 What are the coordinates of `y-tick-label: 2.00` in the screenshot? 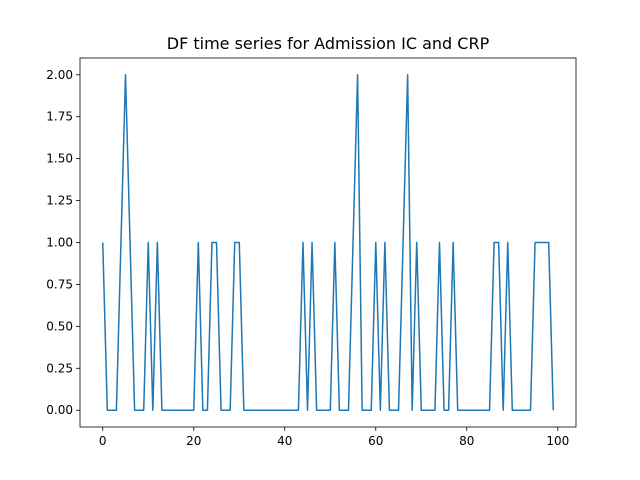 It's located at (59, 75).